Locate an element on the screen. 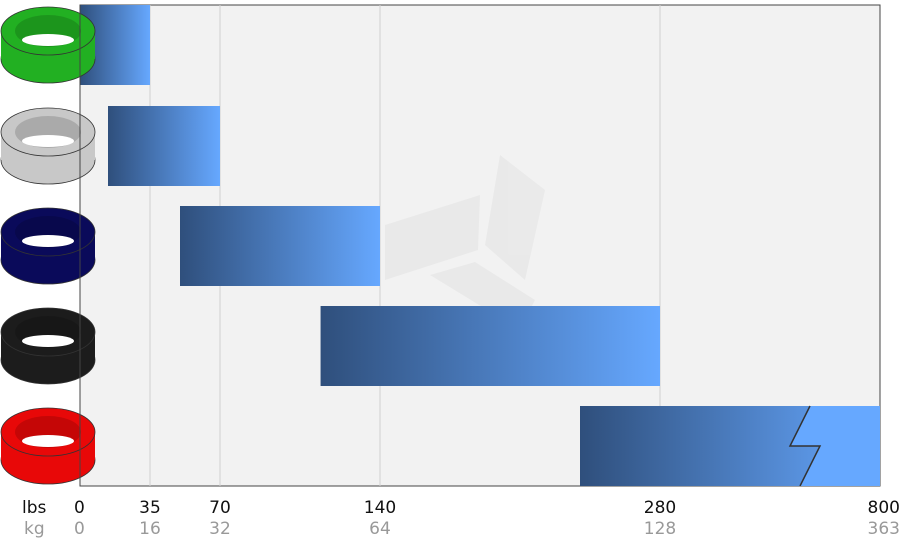 This screenshot has width=900, height=546. axis-break is located at coordinates (835, 446).